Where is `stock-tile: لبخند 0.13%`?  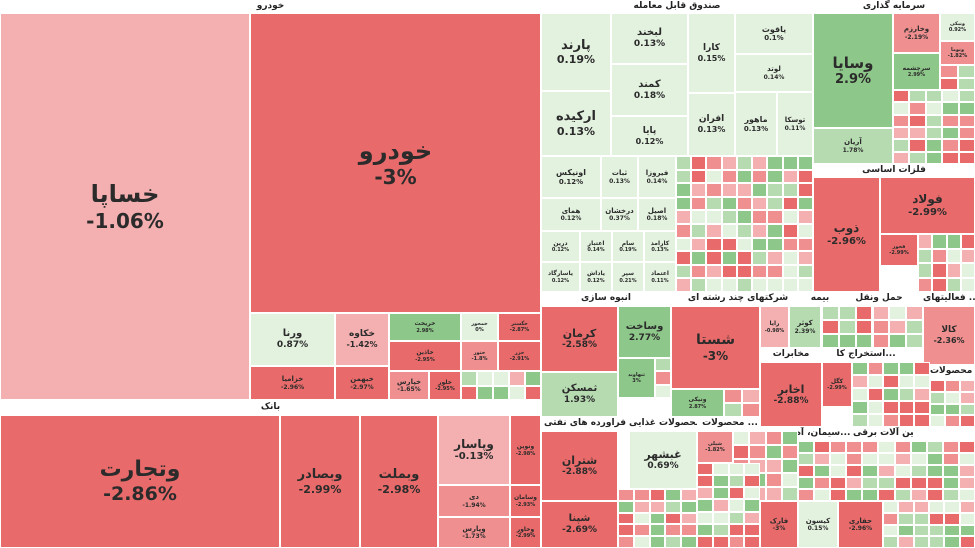
stock-tile: لبخند 0.13% is located at coordinates (649, 38).